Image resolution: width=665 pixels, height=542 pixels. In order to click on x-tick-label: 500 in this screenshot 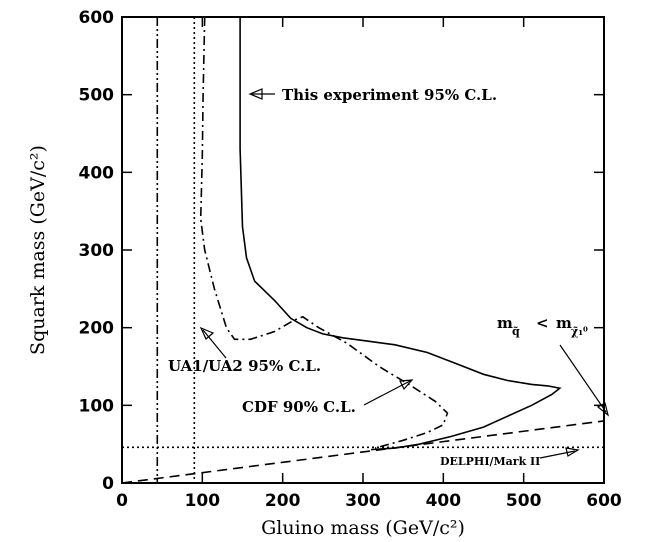, I will do `click(524, 501)`.